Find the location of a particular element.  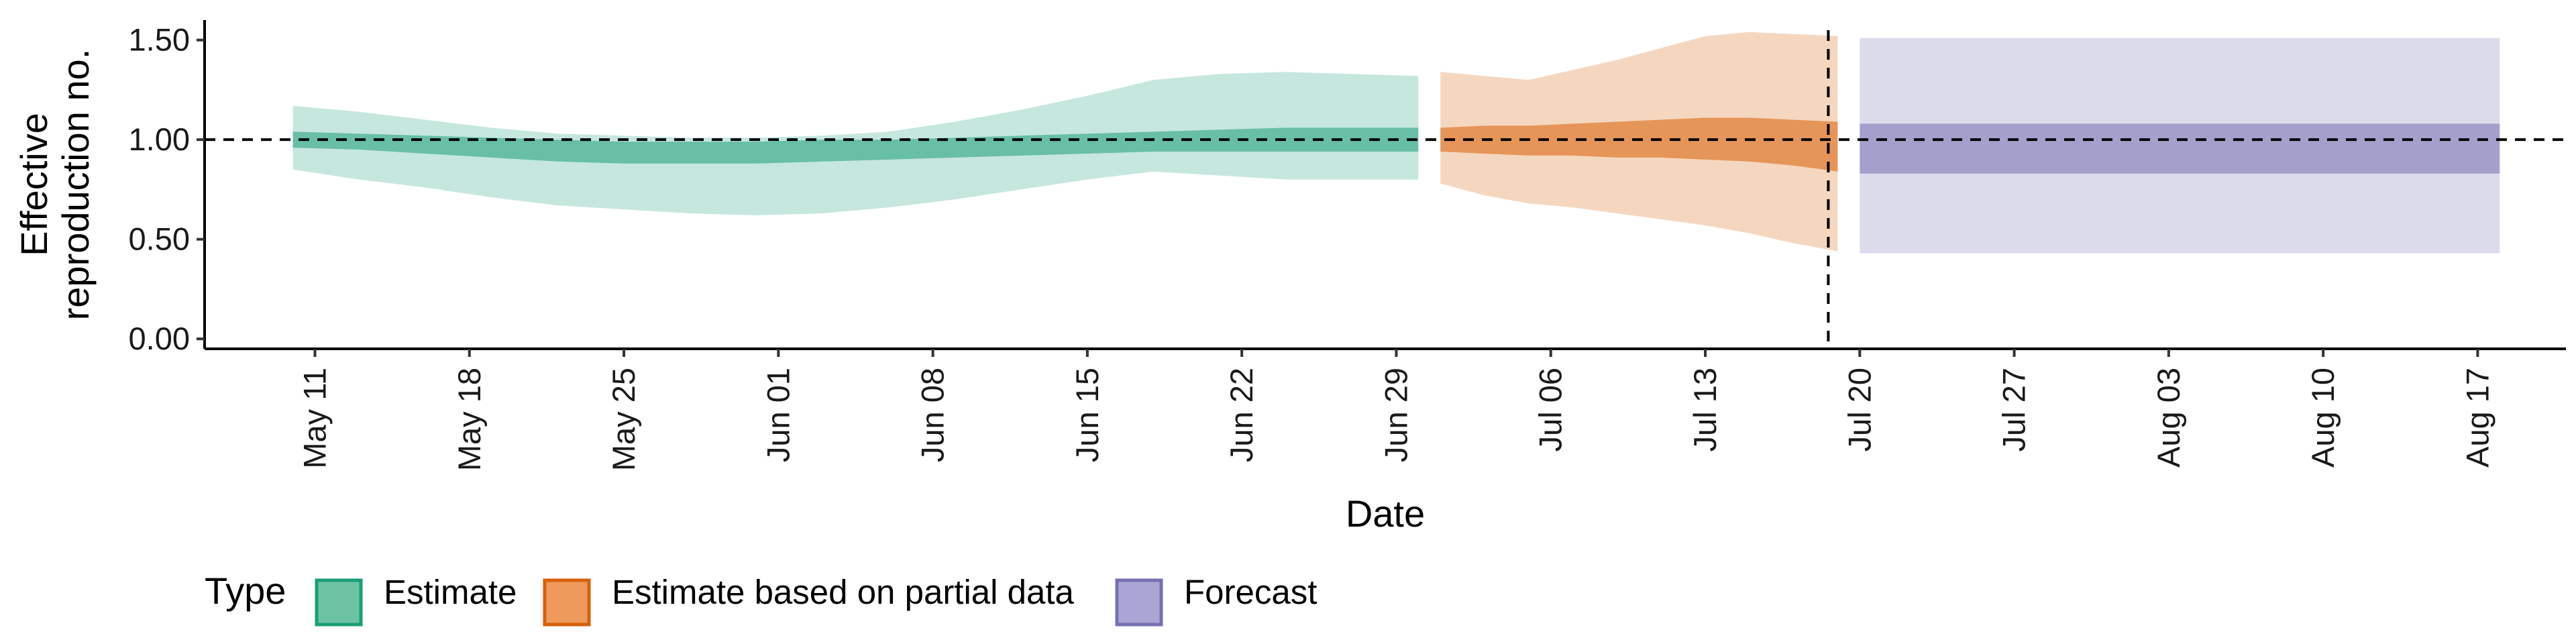

x-tick-label: Aug 17 is located at coordinates (2477, 418).